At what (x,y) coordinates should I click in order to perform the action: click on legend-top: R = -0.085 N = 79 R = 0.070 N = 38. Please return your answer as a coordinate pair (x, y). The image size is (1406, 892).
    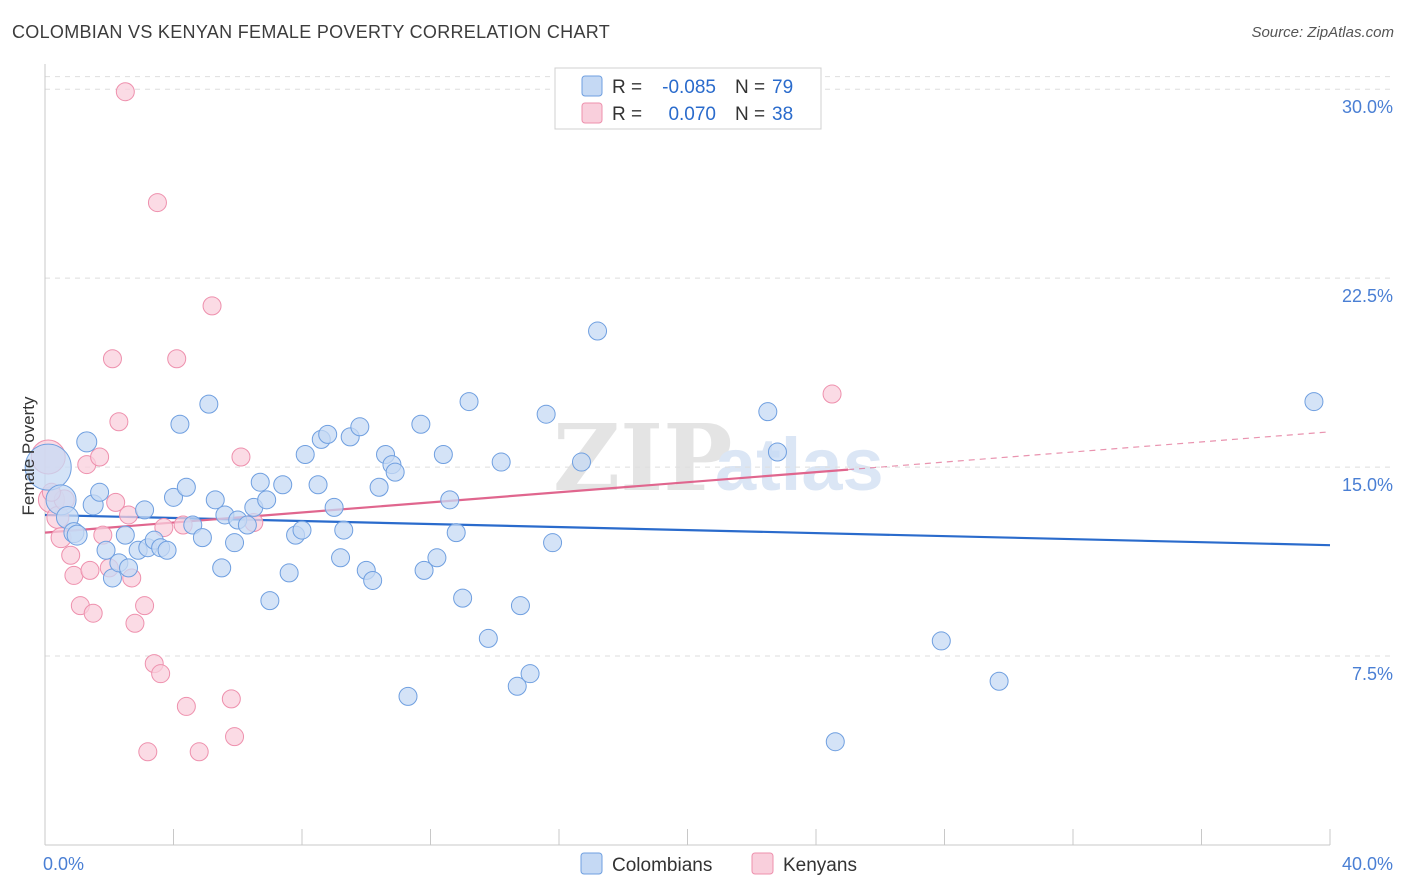
    Looking at the image, I should click on (688, 98).